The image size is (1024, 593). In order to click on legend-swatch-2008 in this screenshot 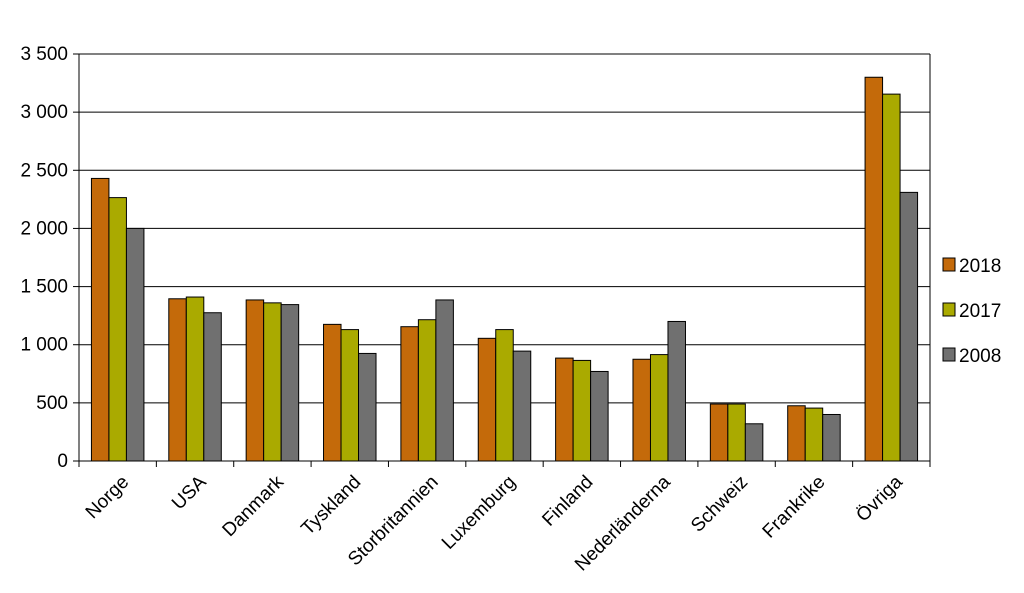, I will do `click(949, 354)`.